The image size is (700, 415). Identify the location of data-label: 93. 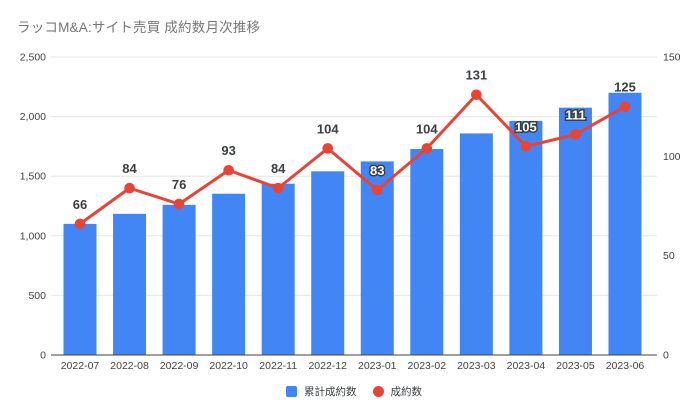
(228, 150).